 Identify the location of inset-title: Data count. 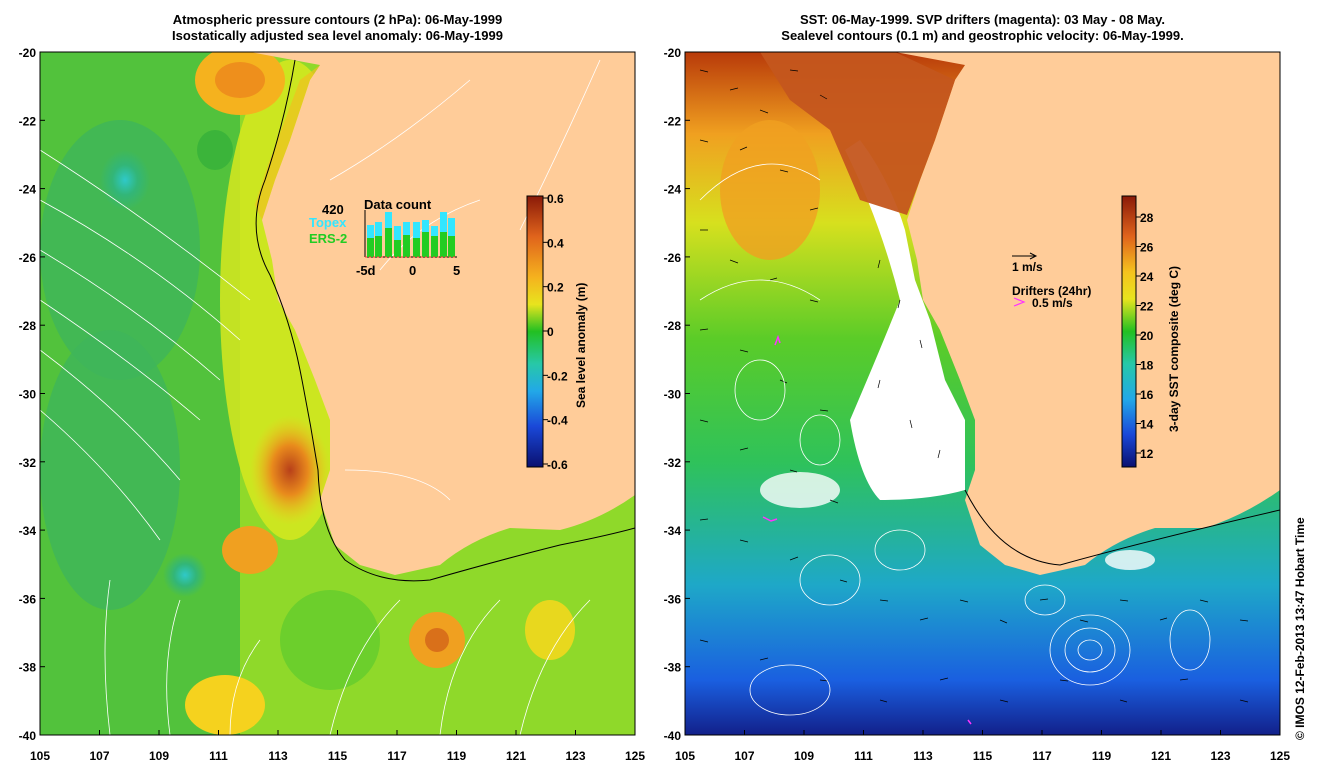
(398, 204).